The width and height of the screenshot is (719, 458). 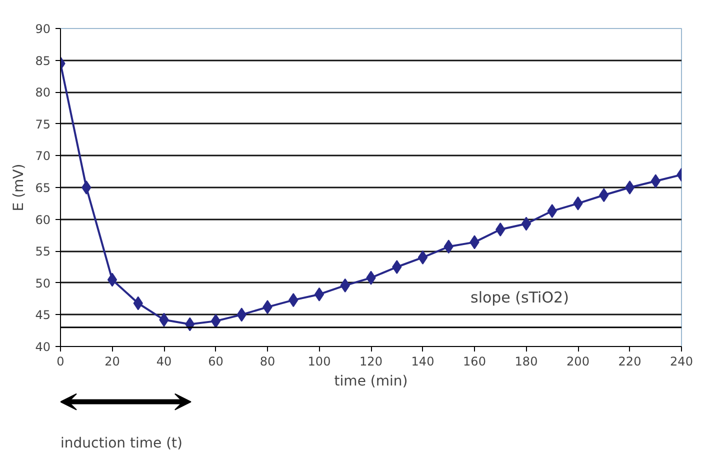 I want to click on x-tick-label: 0, so click(x=60, y=361).